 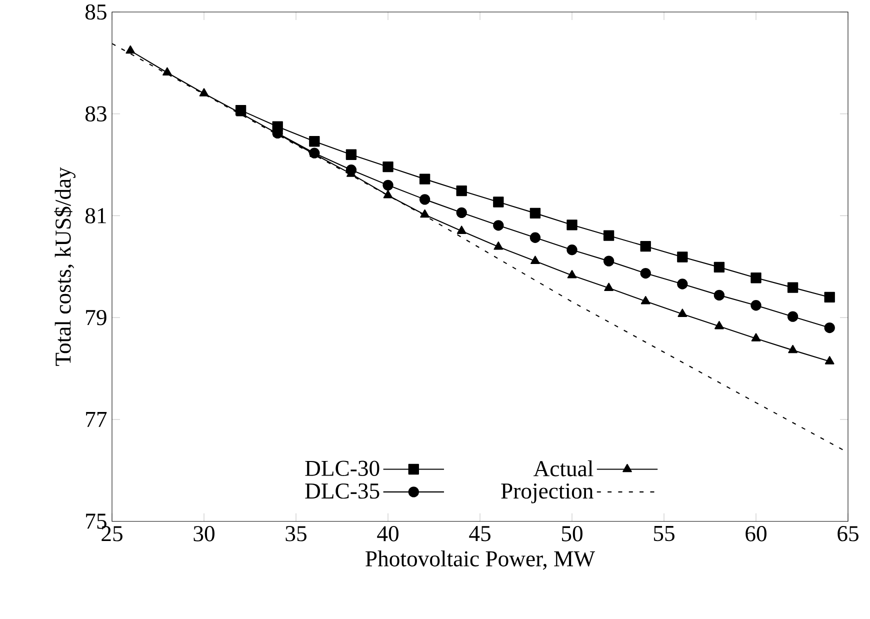 What do you see at coordinates (95, 114) in the screenshot?
I see `y-tick-label: 83` at bounding box center [95, 114].